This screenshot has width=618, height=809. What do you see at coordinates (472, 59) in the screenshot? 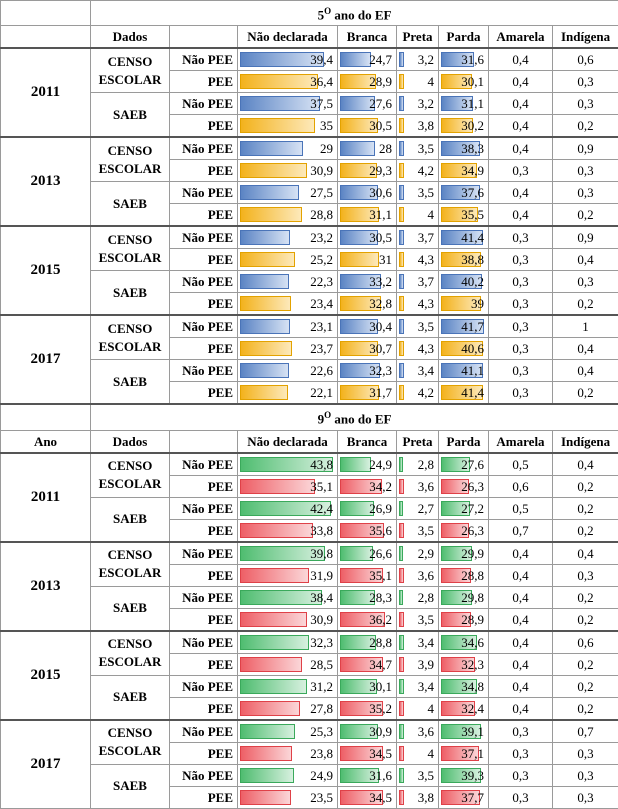
I see `value-text: 31,6` at bounding box center [472, 59].